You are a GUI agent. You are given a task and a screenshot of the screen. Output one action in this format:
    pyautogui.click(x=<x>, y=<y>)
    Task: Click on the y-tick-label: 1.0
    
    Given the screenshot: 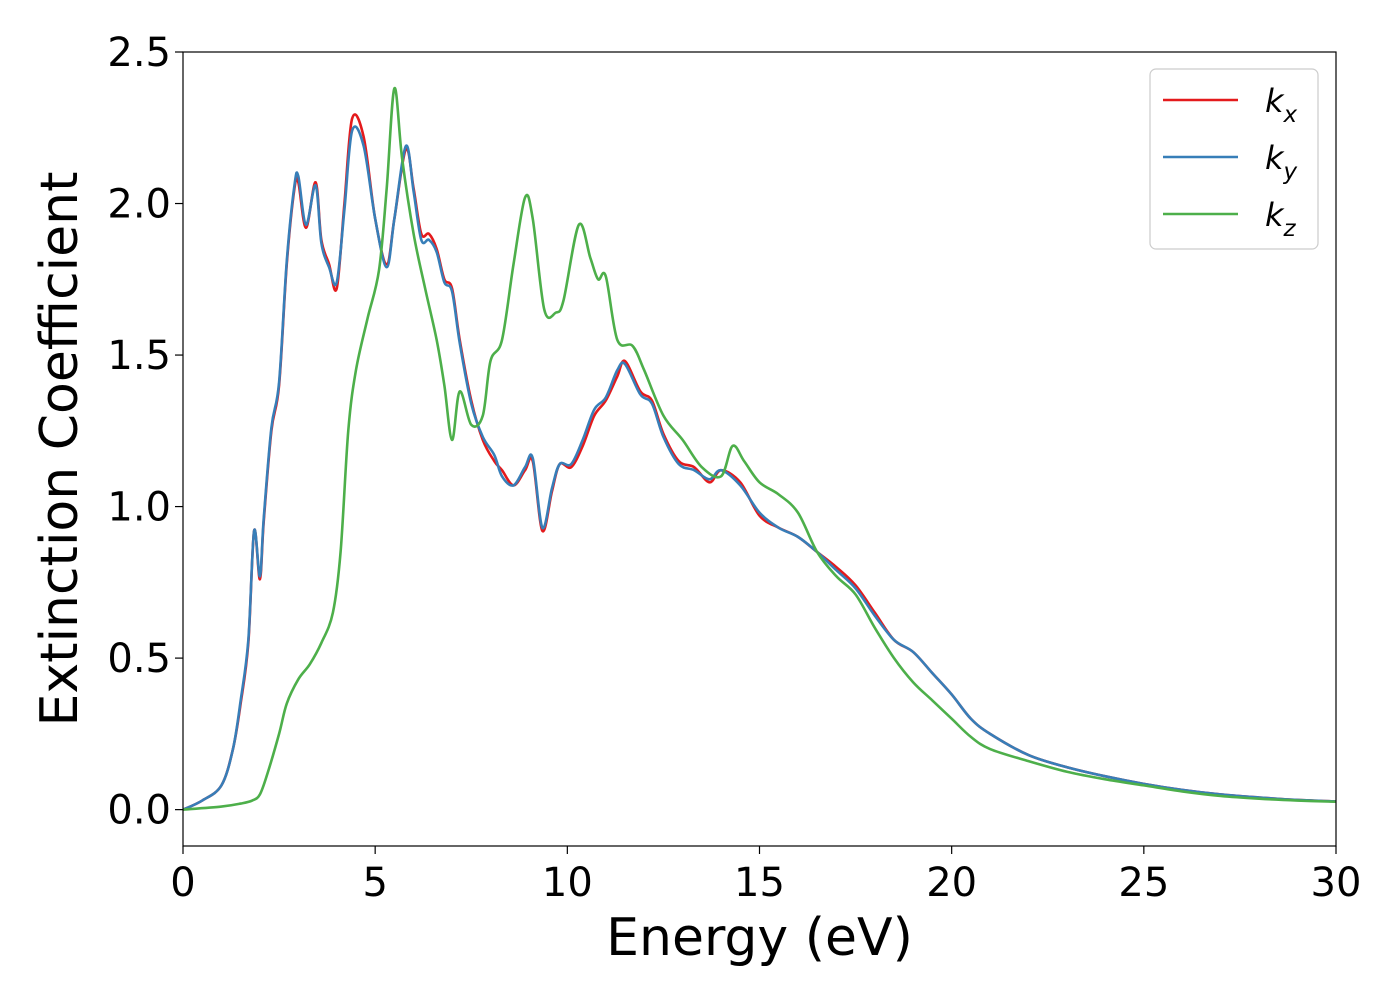 What is the action you would take?
    pyautogui.click(x=139, y=508)
    